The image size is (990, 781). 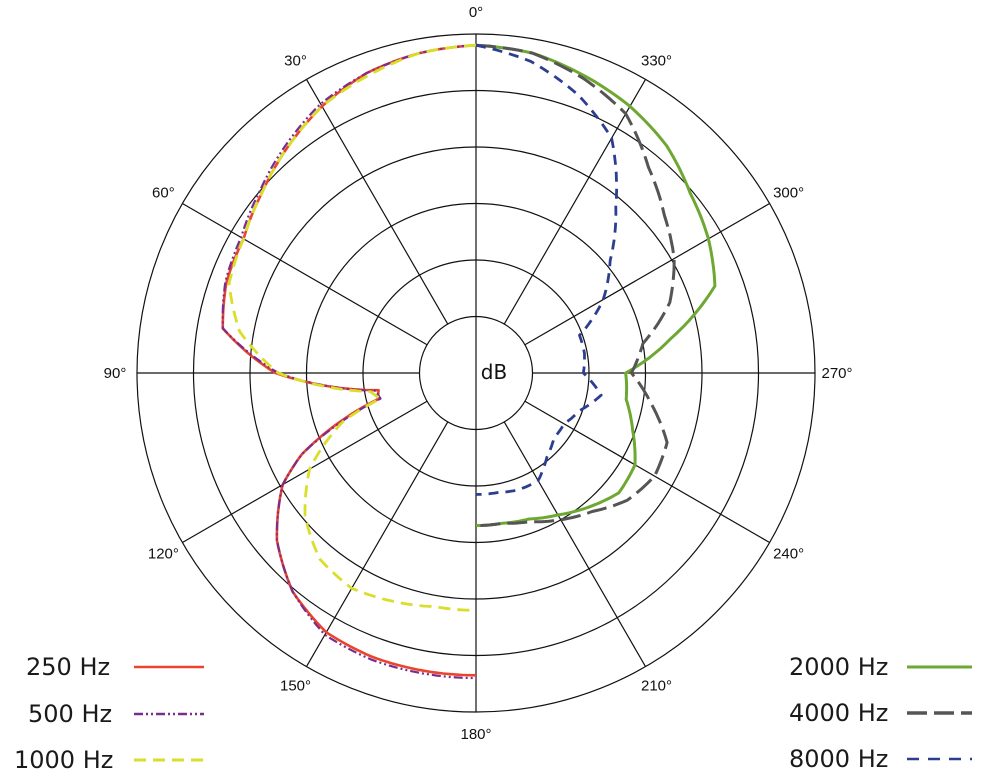 What do you see at coordinates (70, 714) in the screenshot?
I see `legend-label: 500 Hz` at bounding box center [70, 714].